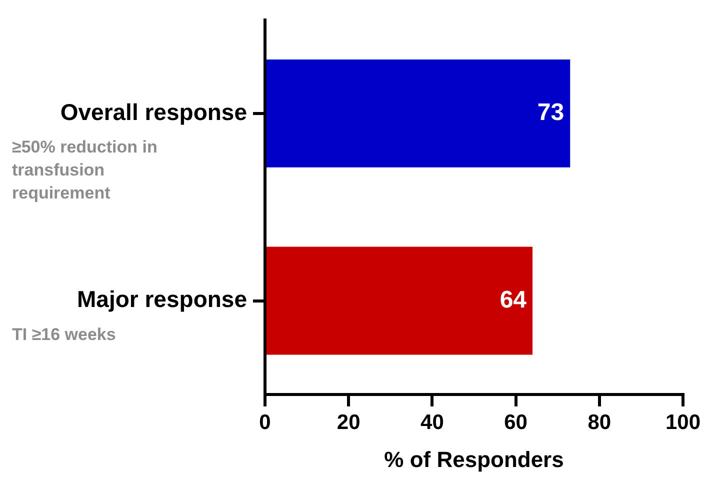  Describe the element at coordinates (432, 422) in the screenshot. I see `x-tick-label: 40` at that location.